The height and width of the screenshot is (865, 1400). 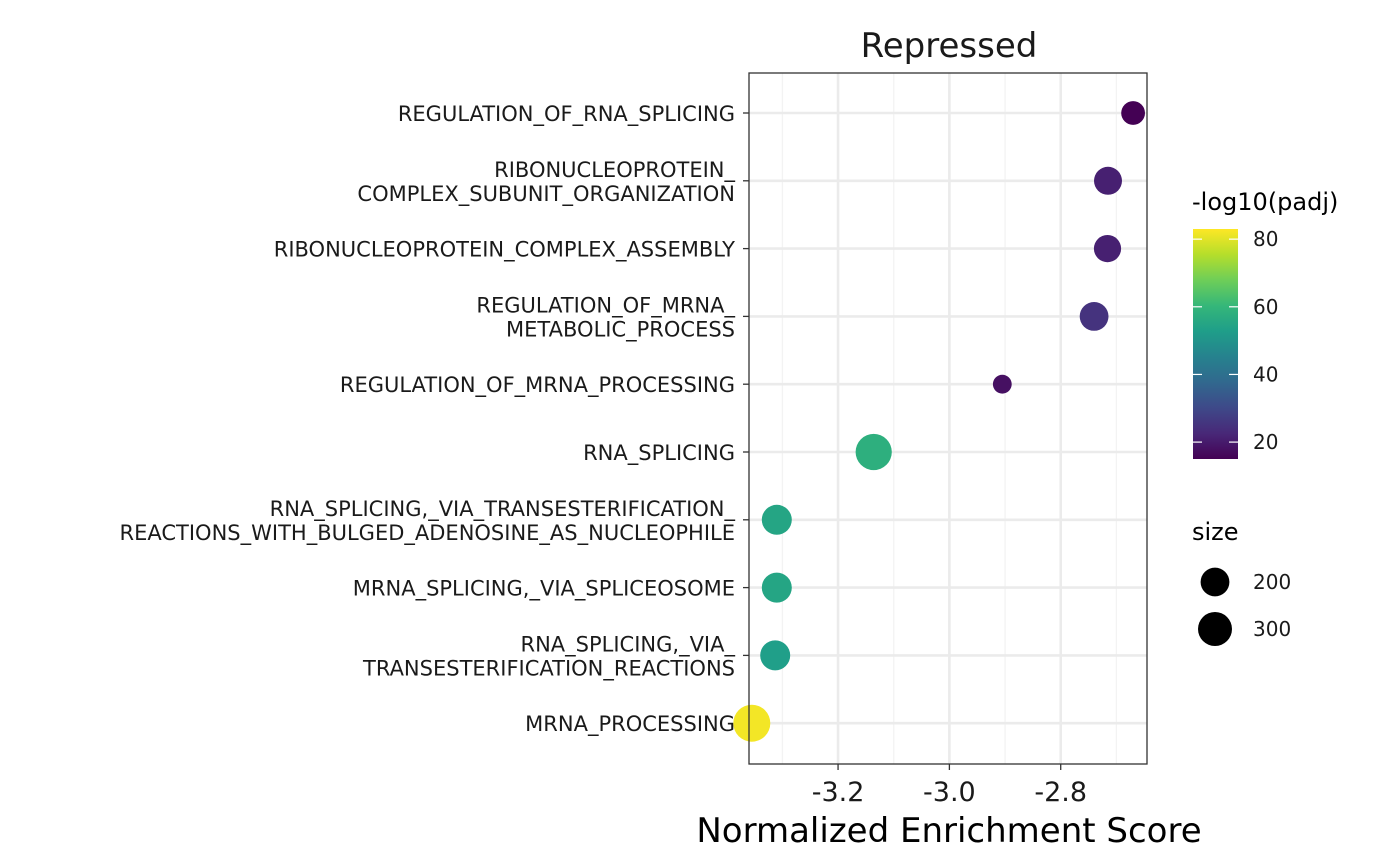 I want to click on category-label: REGULATION_OF_MRNA_PROCESSING, so click(x=537, y=385).